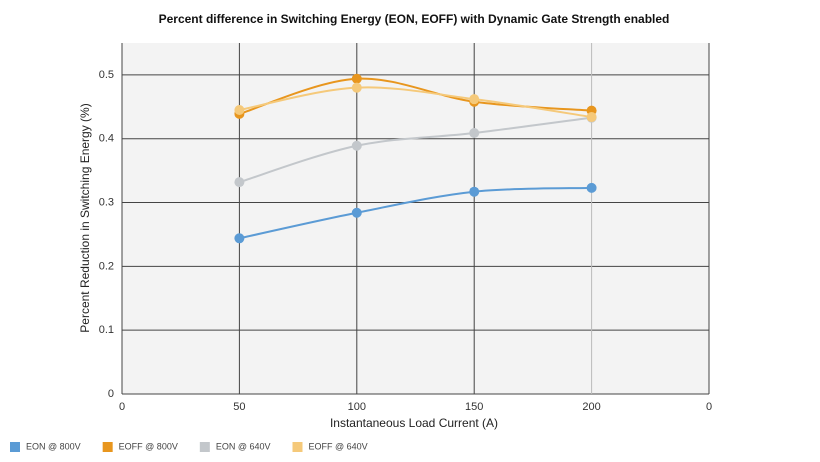 This screenshot has height=462, width=820. I want to click on legend-label: EOFF @ 640V, so click(338, 446).